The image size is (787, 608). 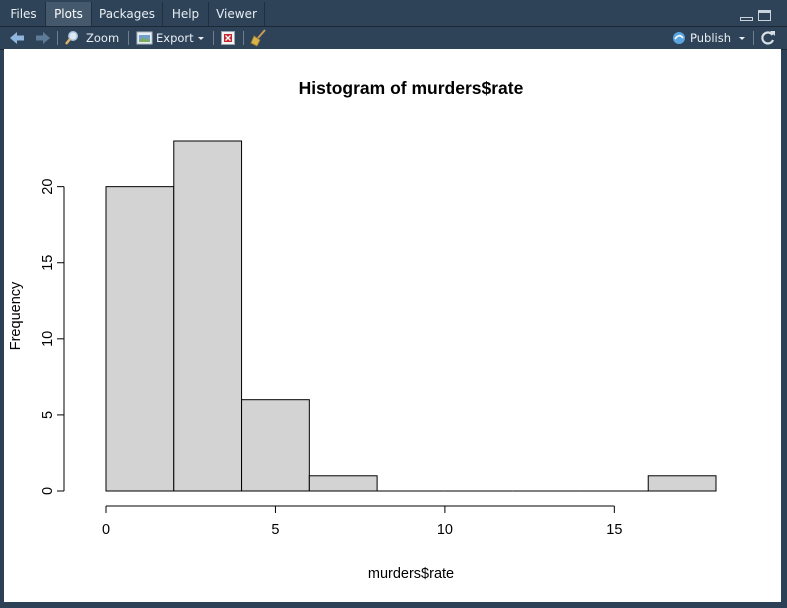 I want to click on y-tick-label: 15, so click(x=48, y=263).